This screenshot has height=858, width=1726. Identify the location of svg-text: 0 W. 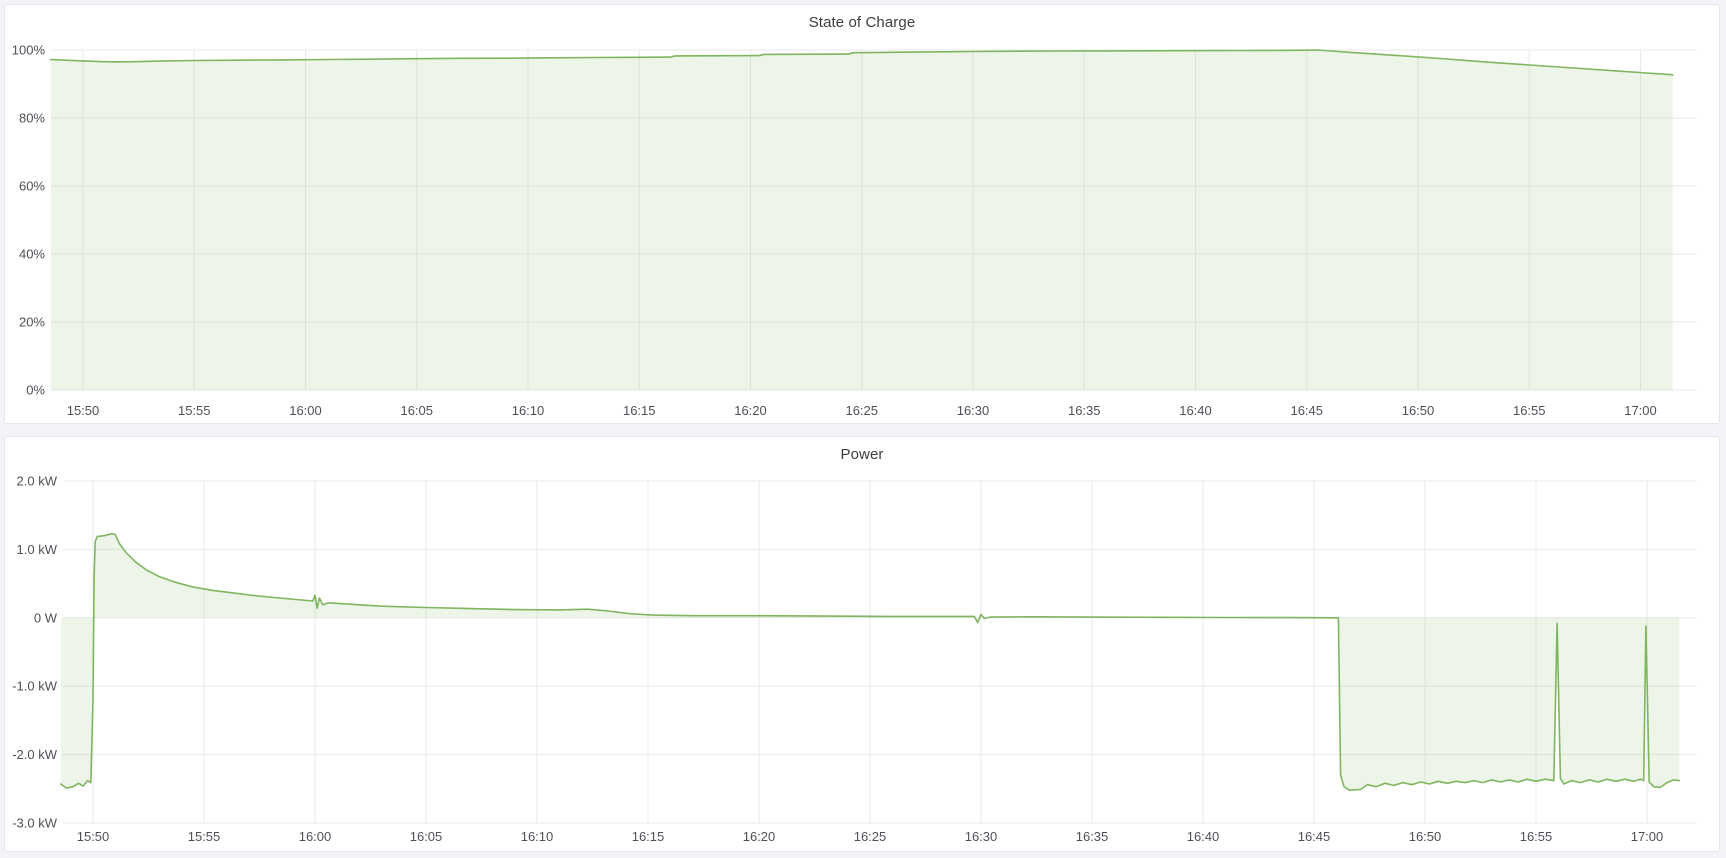
(46, 617).